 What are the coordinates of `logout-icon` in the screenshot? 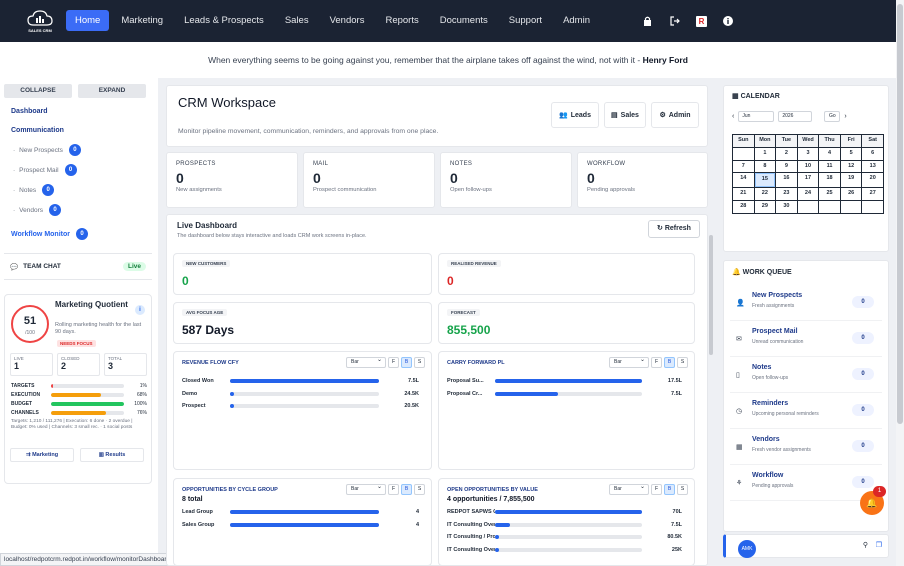 It's located at (675, 21).